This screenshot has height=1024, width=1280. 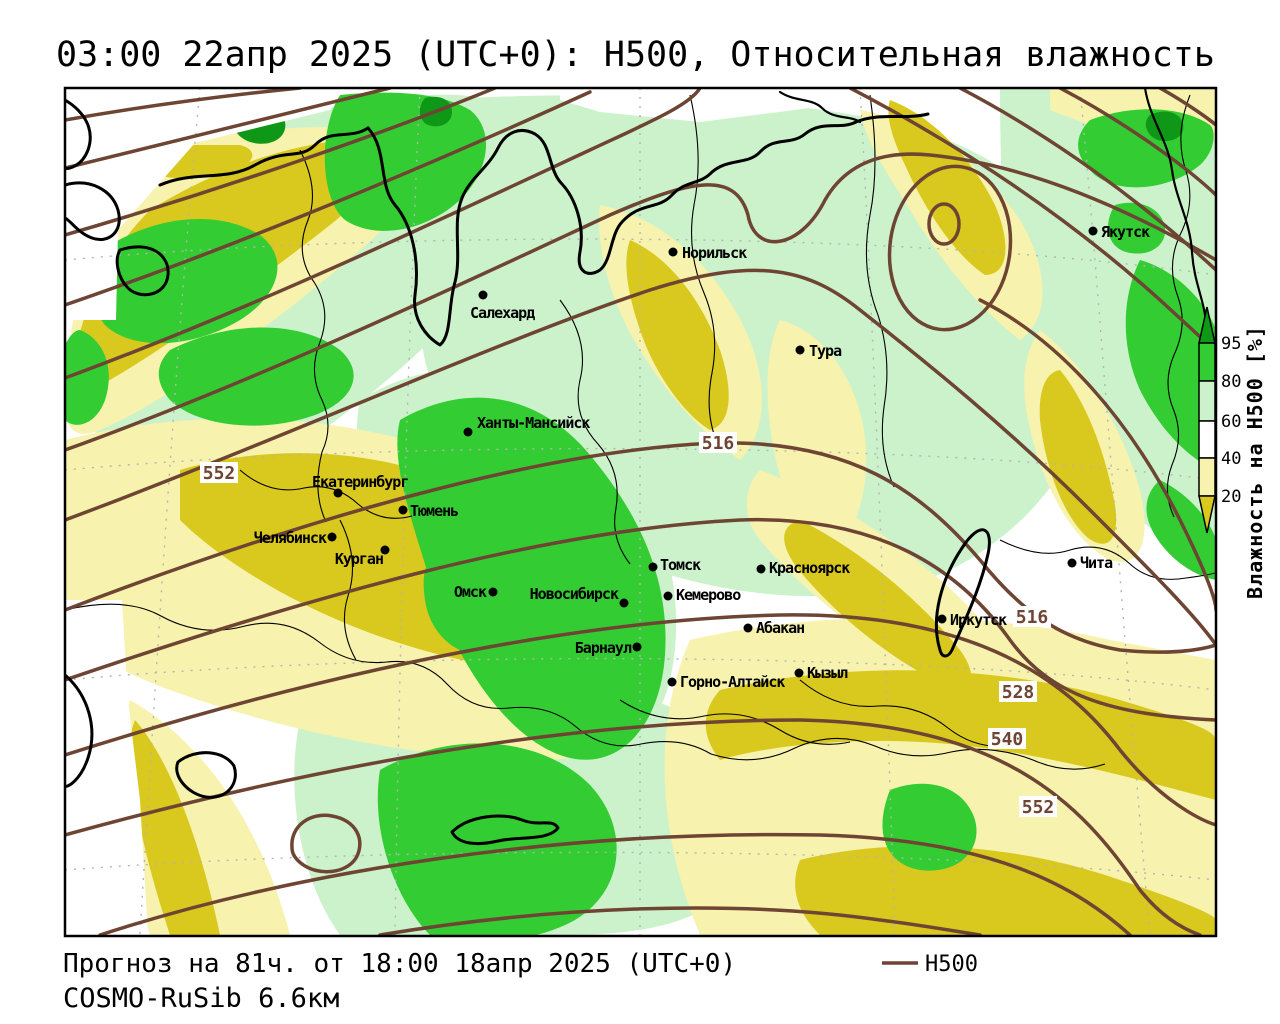 What do you see at coordinates (732, 682) in the screenshot?
I see `svg-text: Горно-Алтайск` at bounding box center [732, 682].